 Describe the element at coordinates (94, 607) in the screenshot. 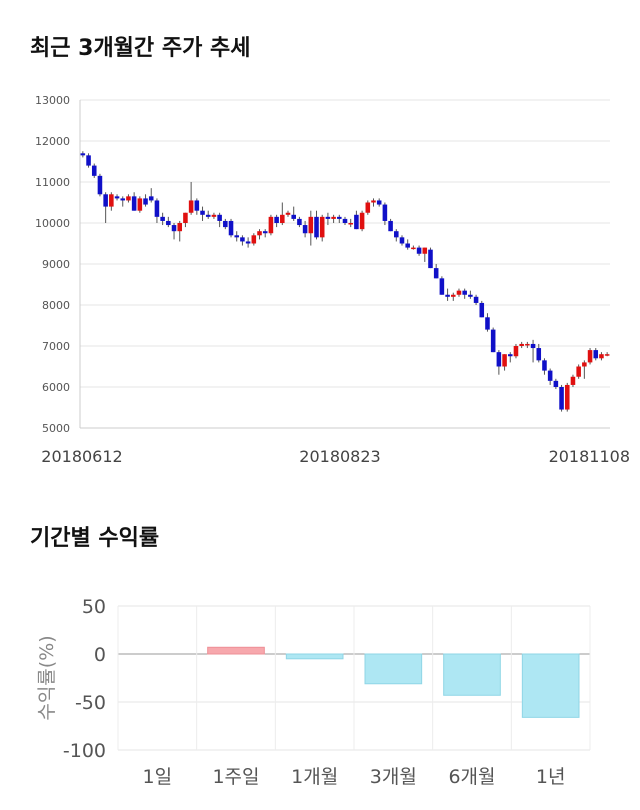

I see `y-tick-label: 50` at that location.